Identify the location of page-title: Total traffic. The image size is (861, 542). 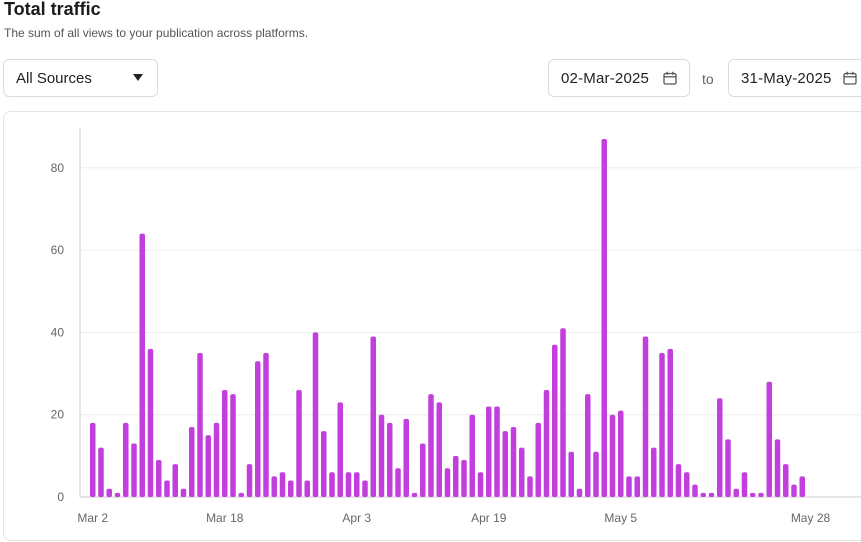
(52, 9).